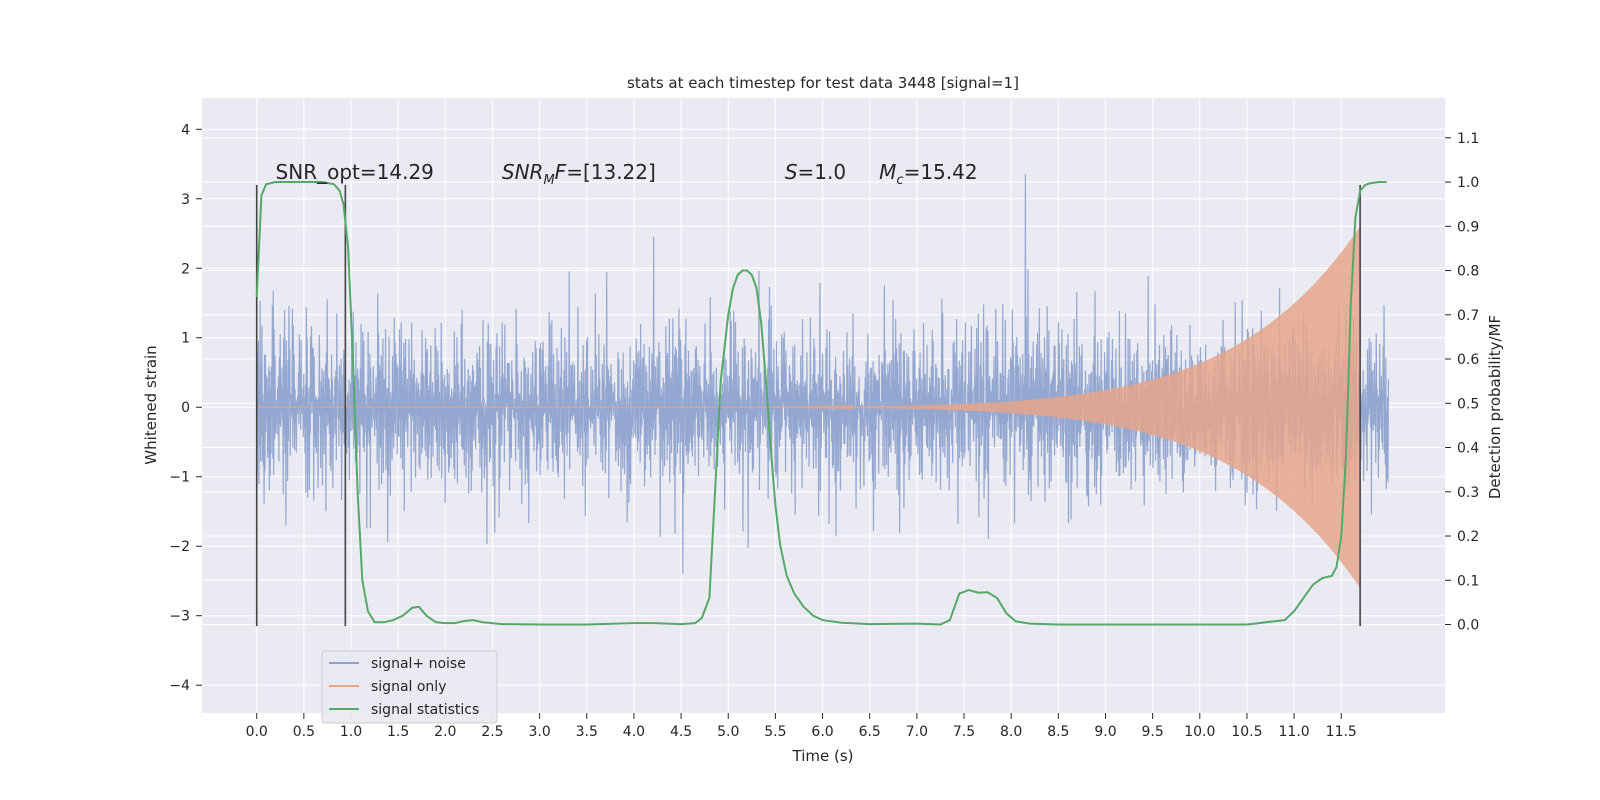 This screenshot has height=800, width=1600. I want to click on y-axis-right-ticks: 0.0 0.1 0.2 0.3 0.4 0.5 0.6 0.7 0.8 0.9 1.0 1.1, so click(1462, 382).